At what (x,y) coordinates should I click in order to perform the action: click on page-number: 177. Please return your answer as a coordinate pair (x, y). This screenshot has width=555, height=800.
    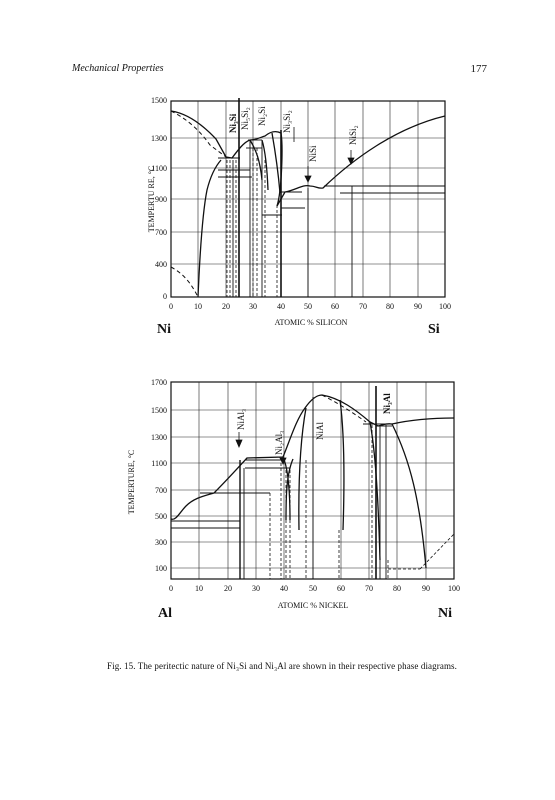
    Looking at the image, I should click on (479, 69).